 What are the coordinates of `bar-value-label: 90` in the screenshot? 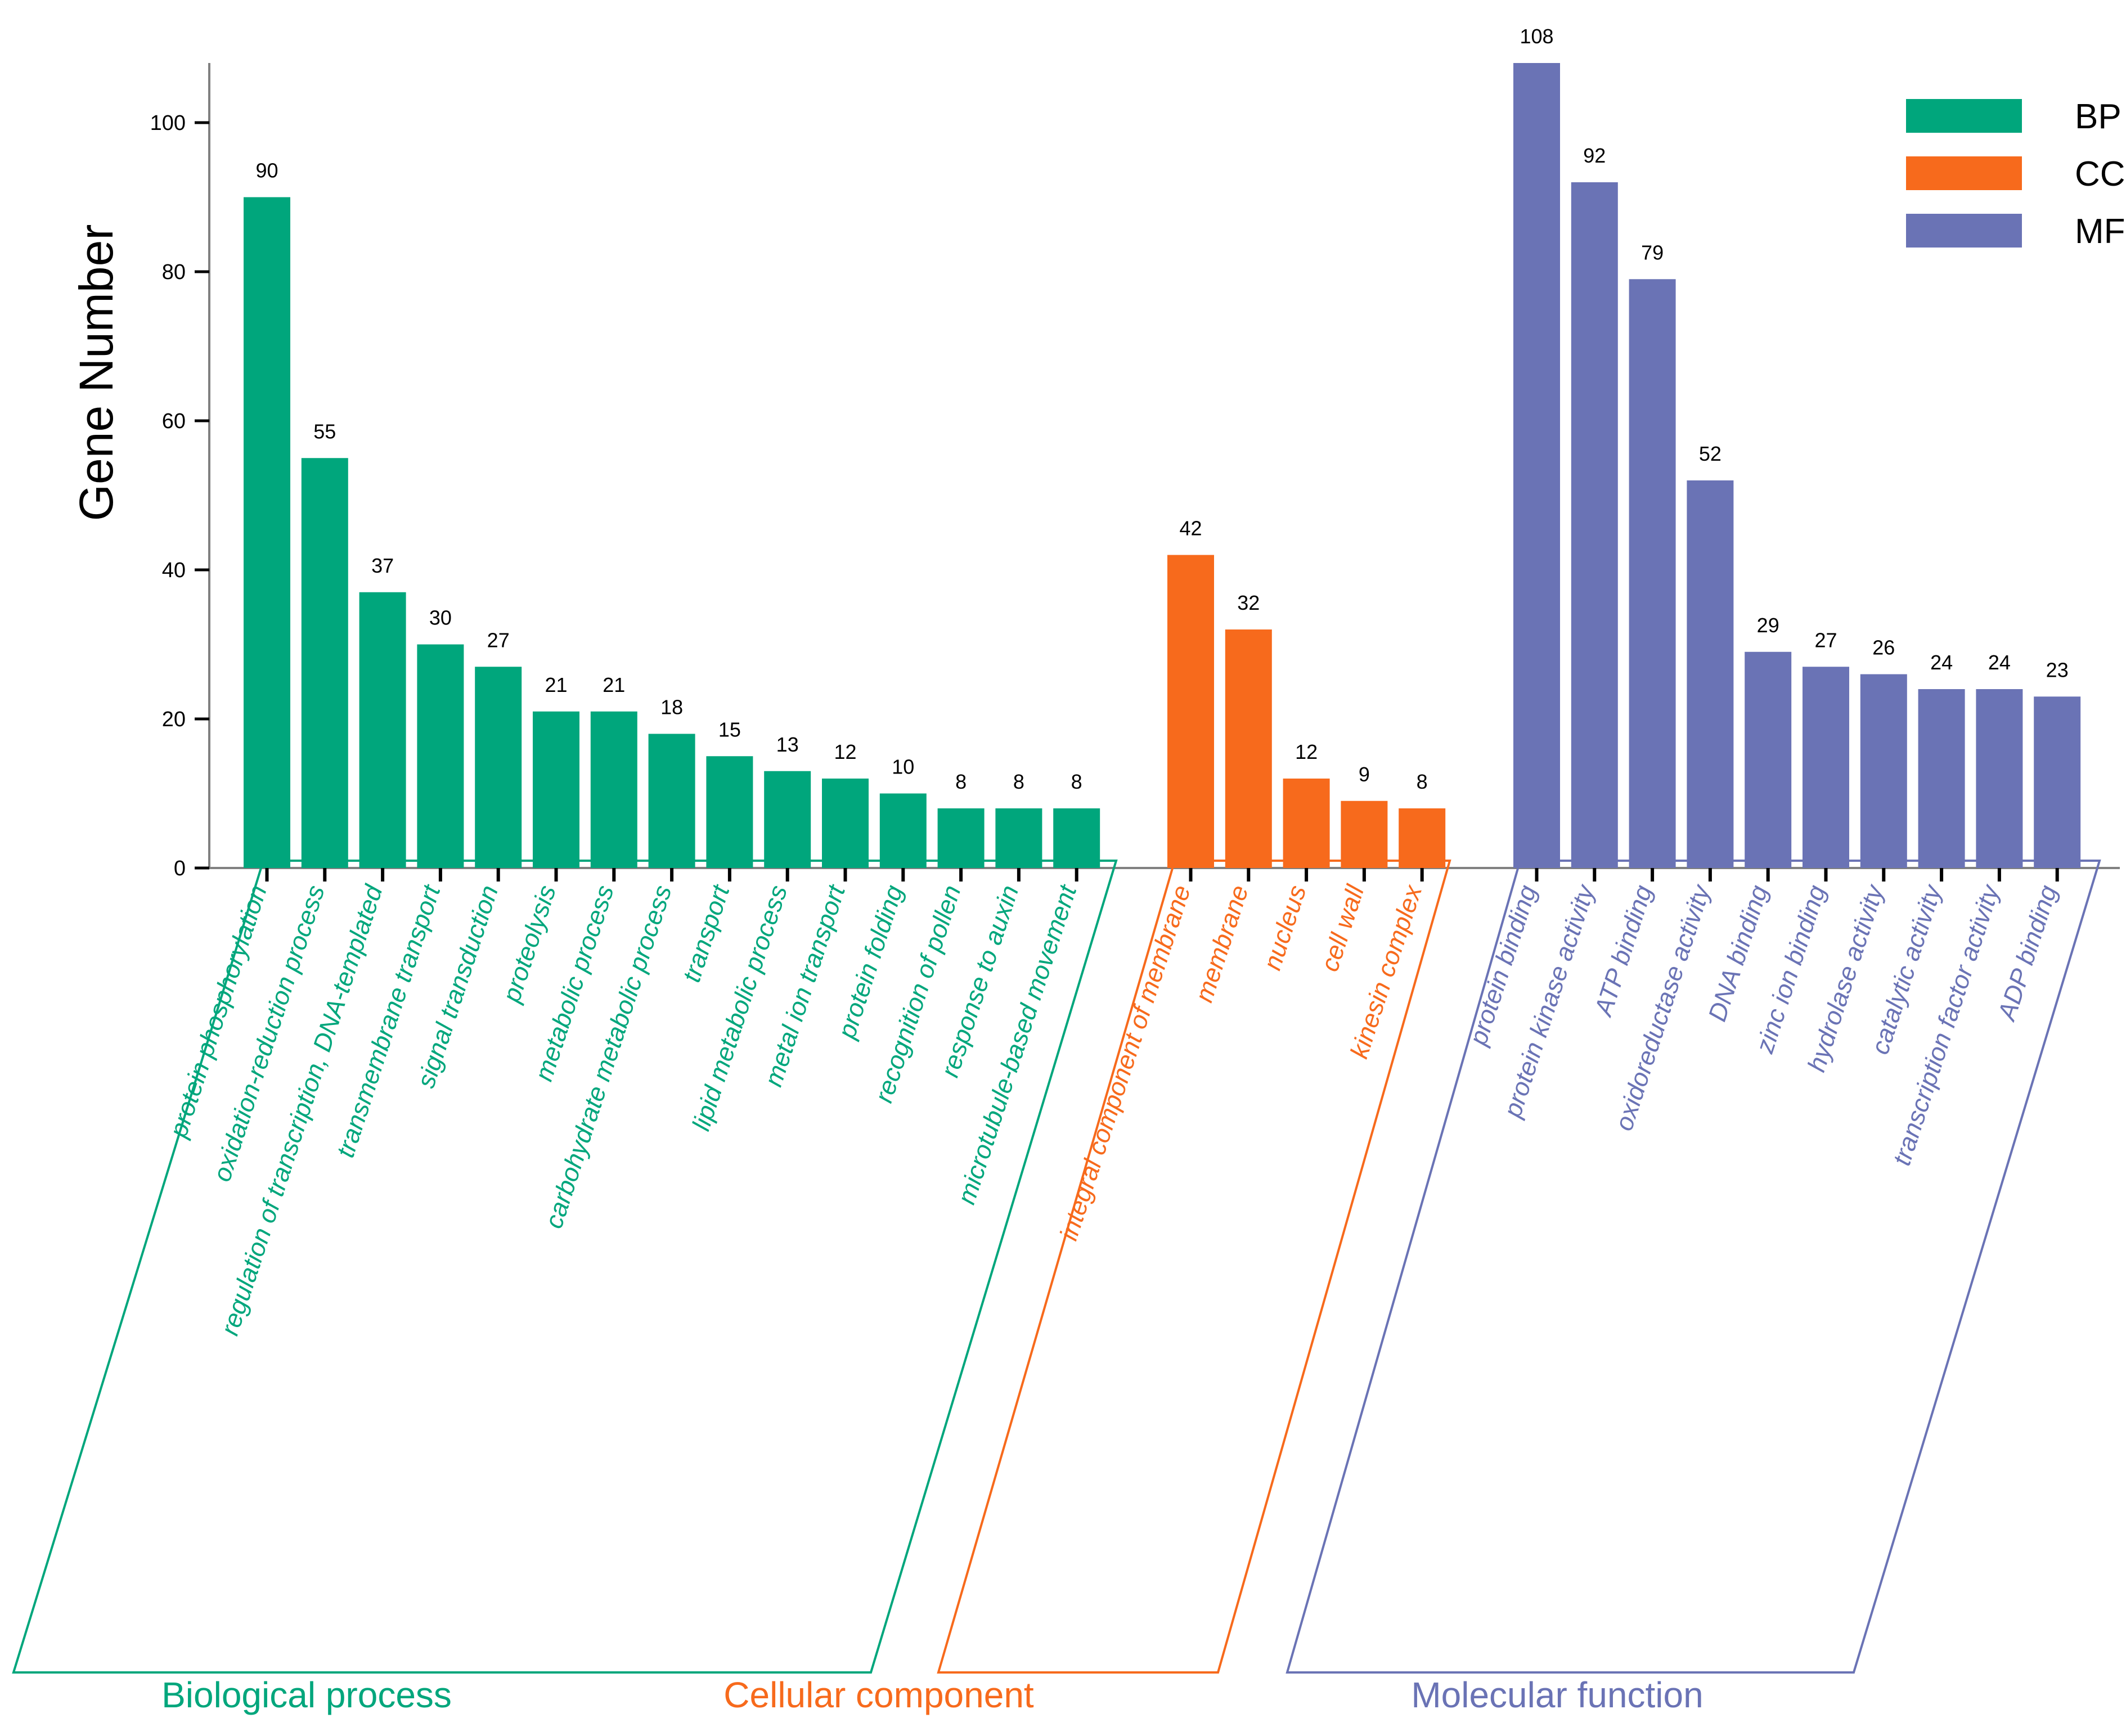 It's located at (266, 171).